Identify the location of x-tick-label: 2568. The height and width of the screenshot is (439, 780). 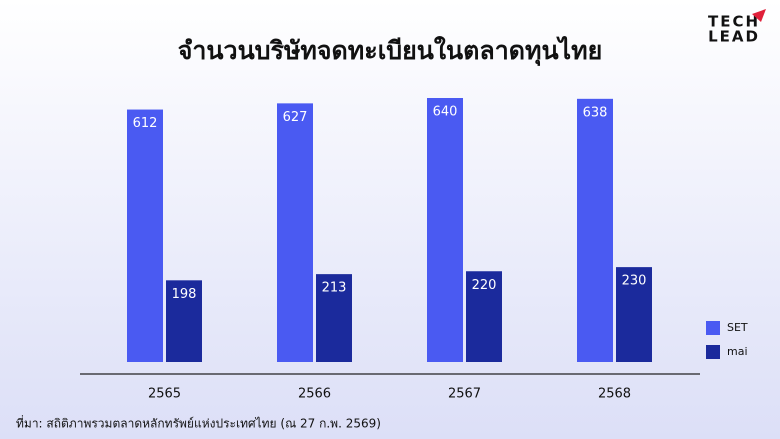
(614, 394).